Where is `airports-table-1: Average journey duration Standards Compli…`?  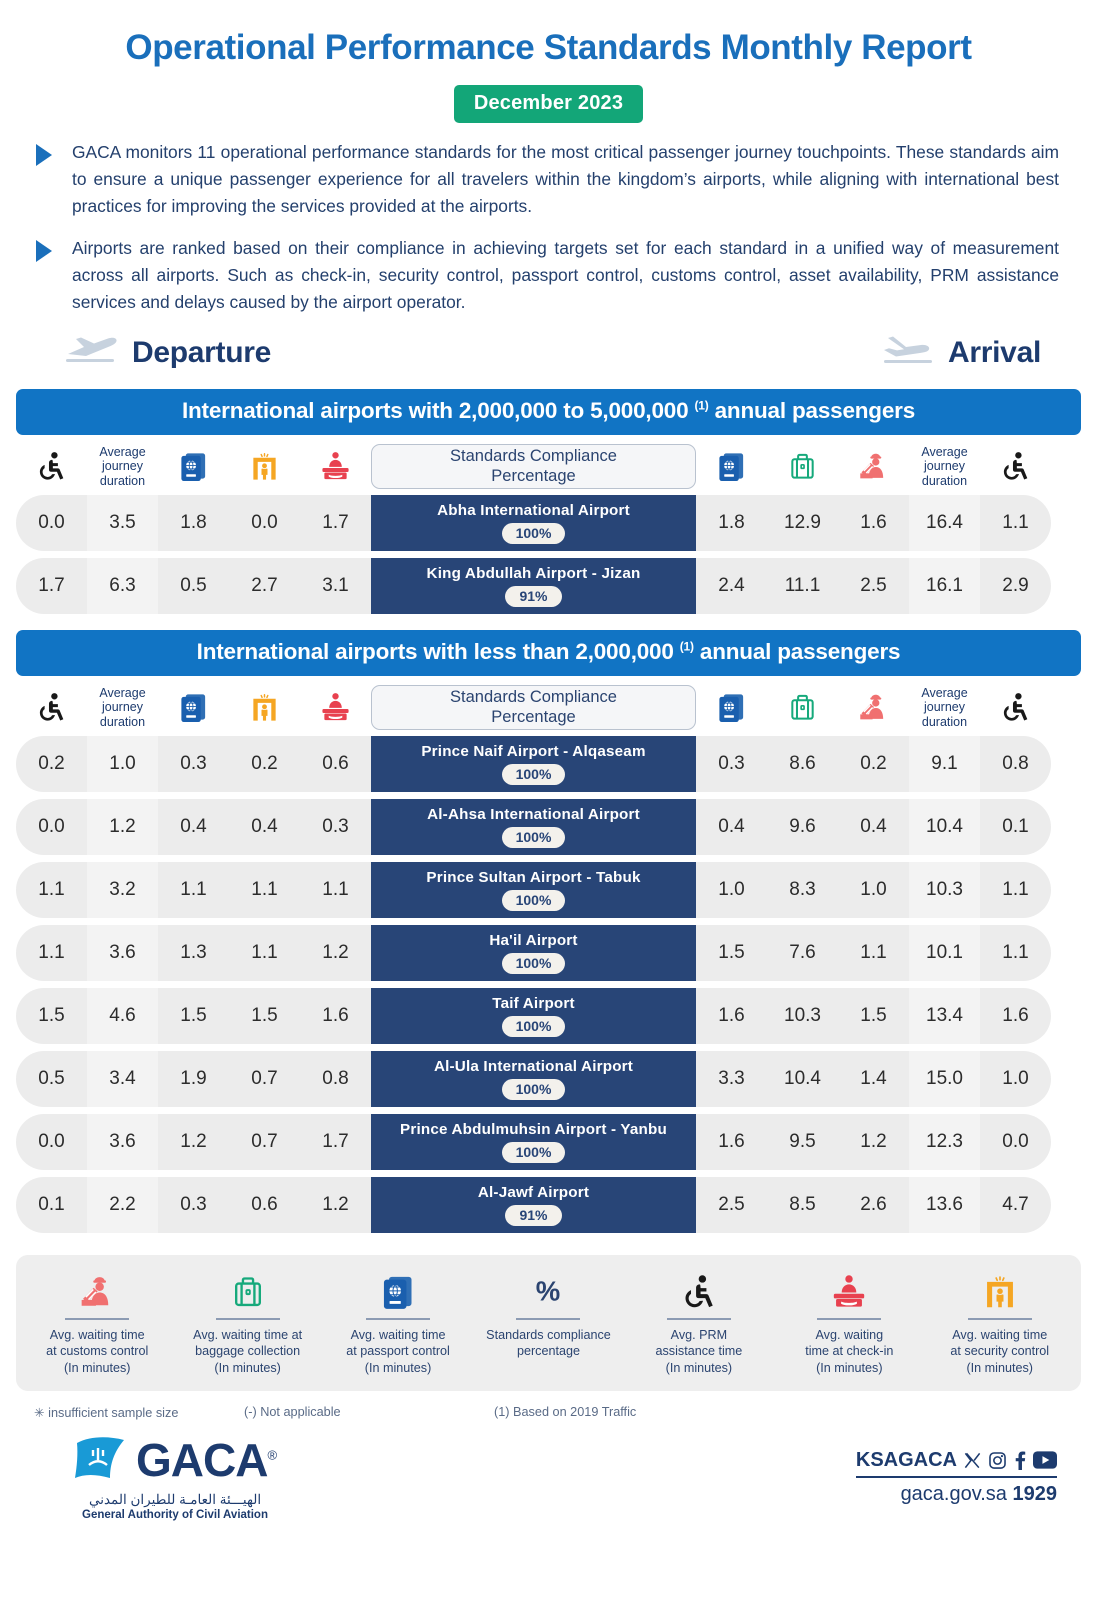
airports-table-1: Average journey duration Standards Compli… is located at coordinates (548, 526).